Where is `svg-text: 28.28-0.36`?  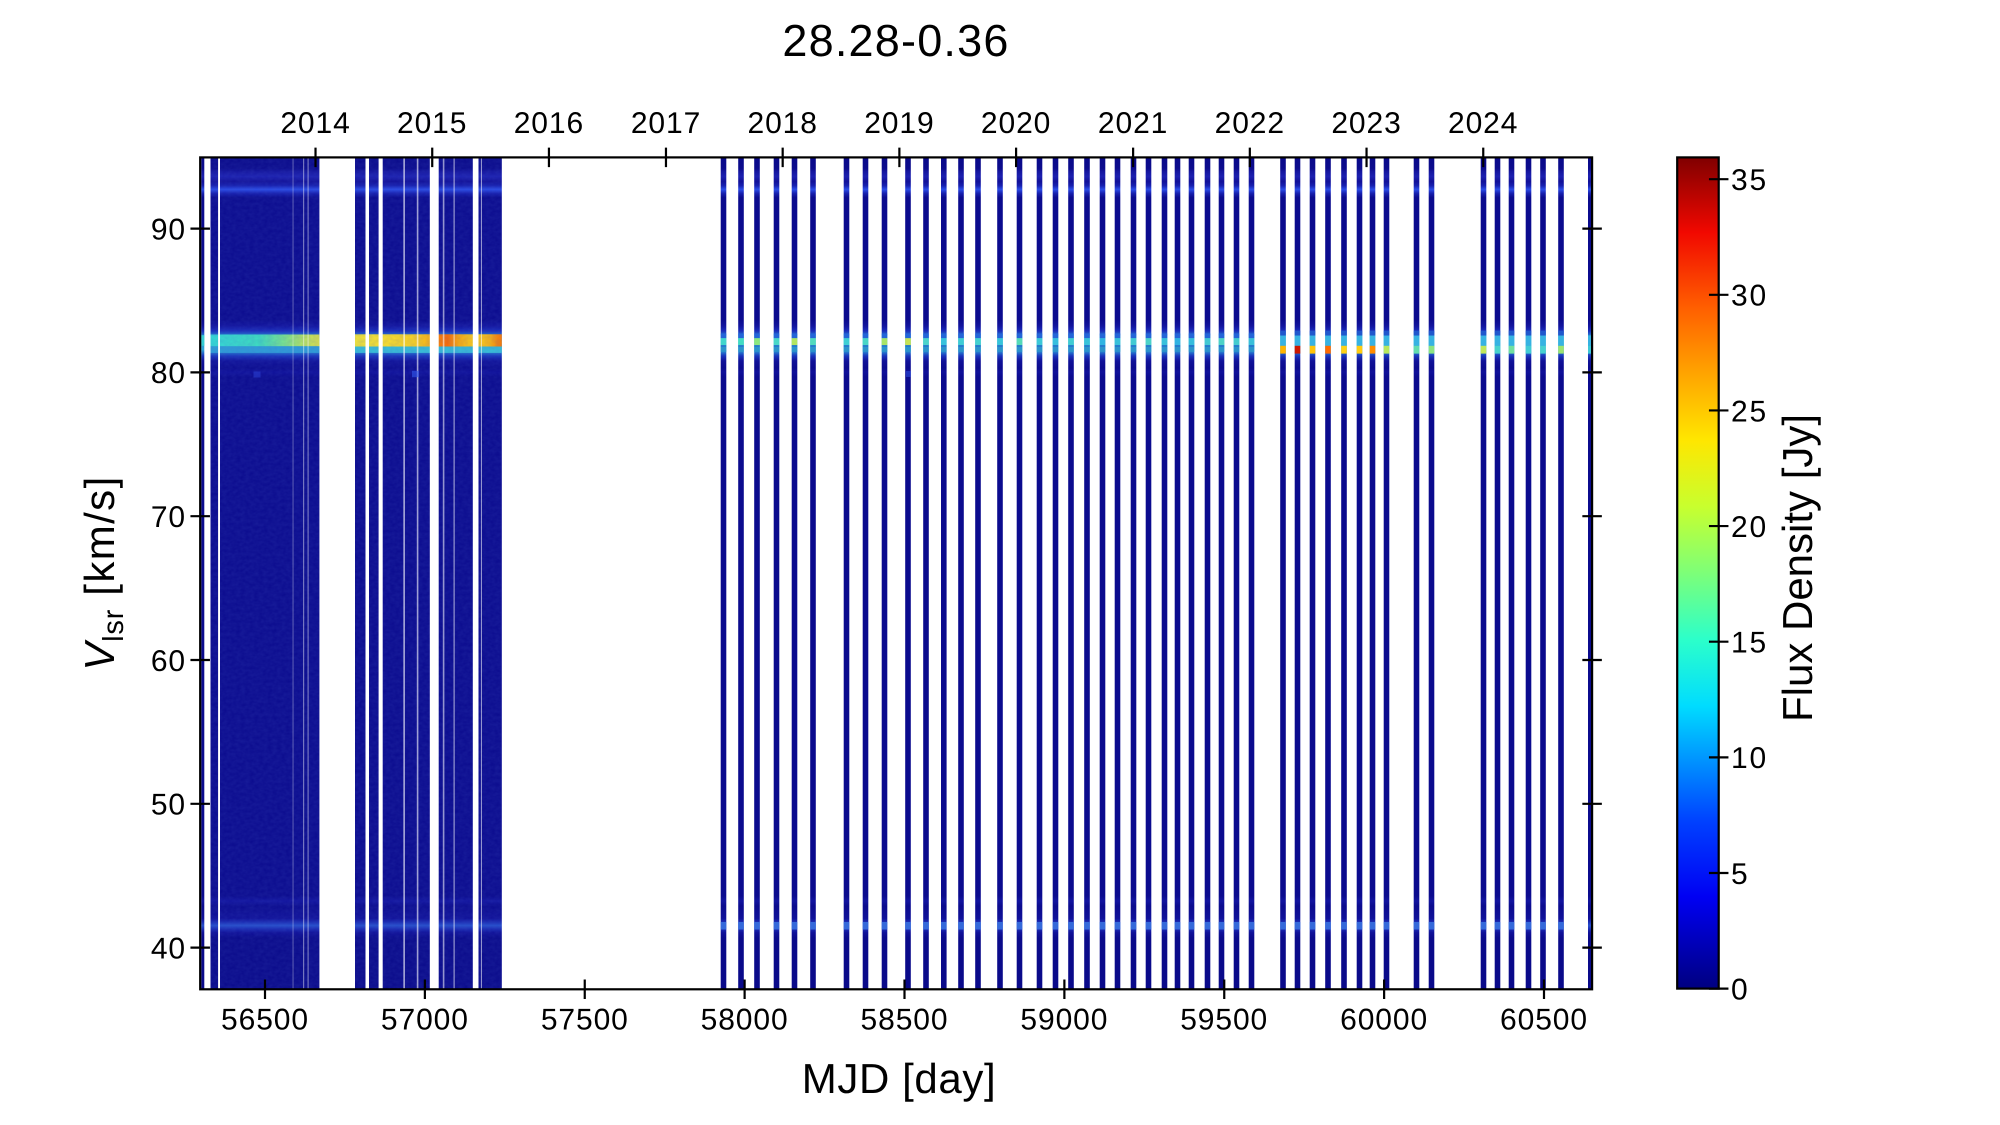
svg-text: 28.28-0.36 is located at coordinates (895, 40).